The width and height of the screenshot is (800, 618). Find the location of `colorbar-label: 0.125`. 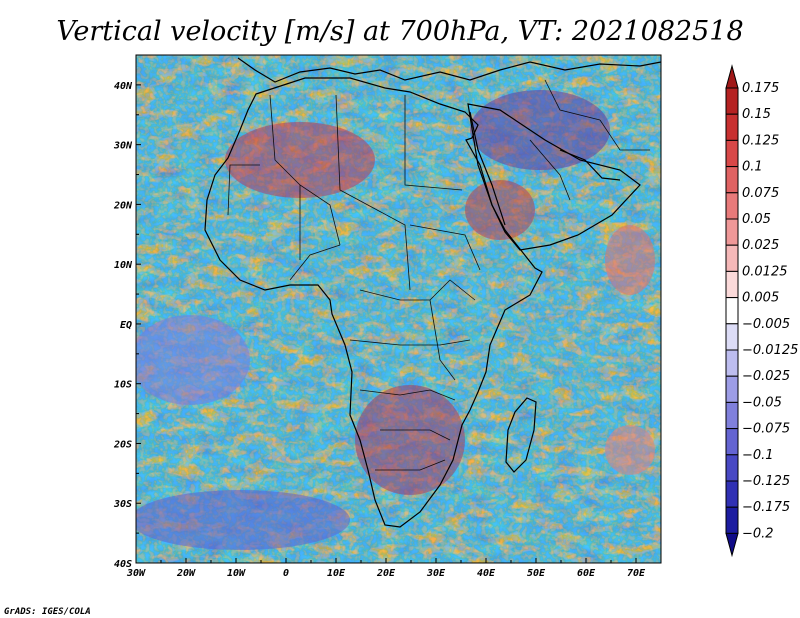

colorbar-label: 0.125 is located at coordinates (760, 140).